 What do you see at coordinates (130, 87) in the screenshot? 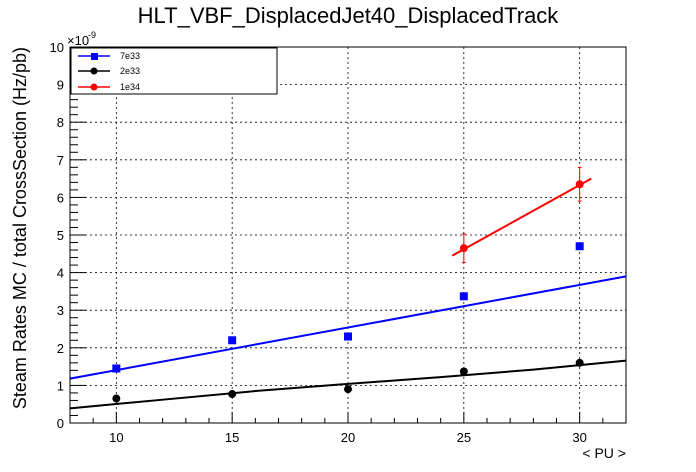
I see `legend-label-1e34: 1e34` at bounding box center [130, 87].